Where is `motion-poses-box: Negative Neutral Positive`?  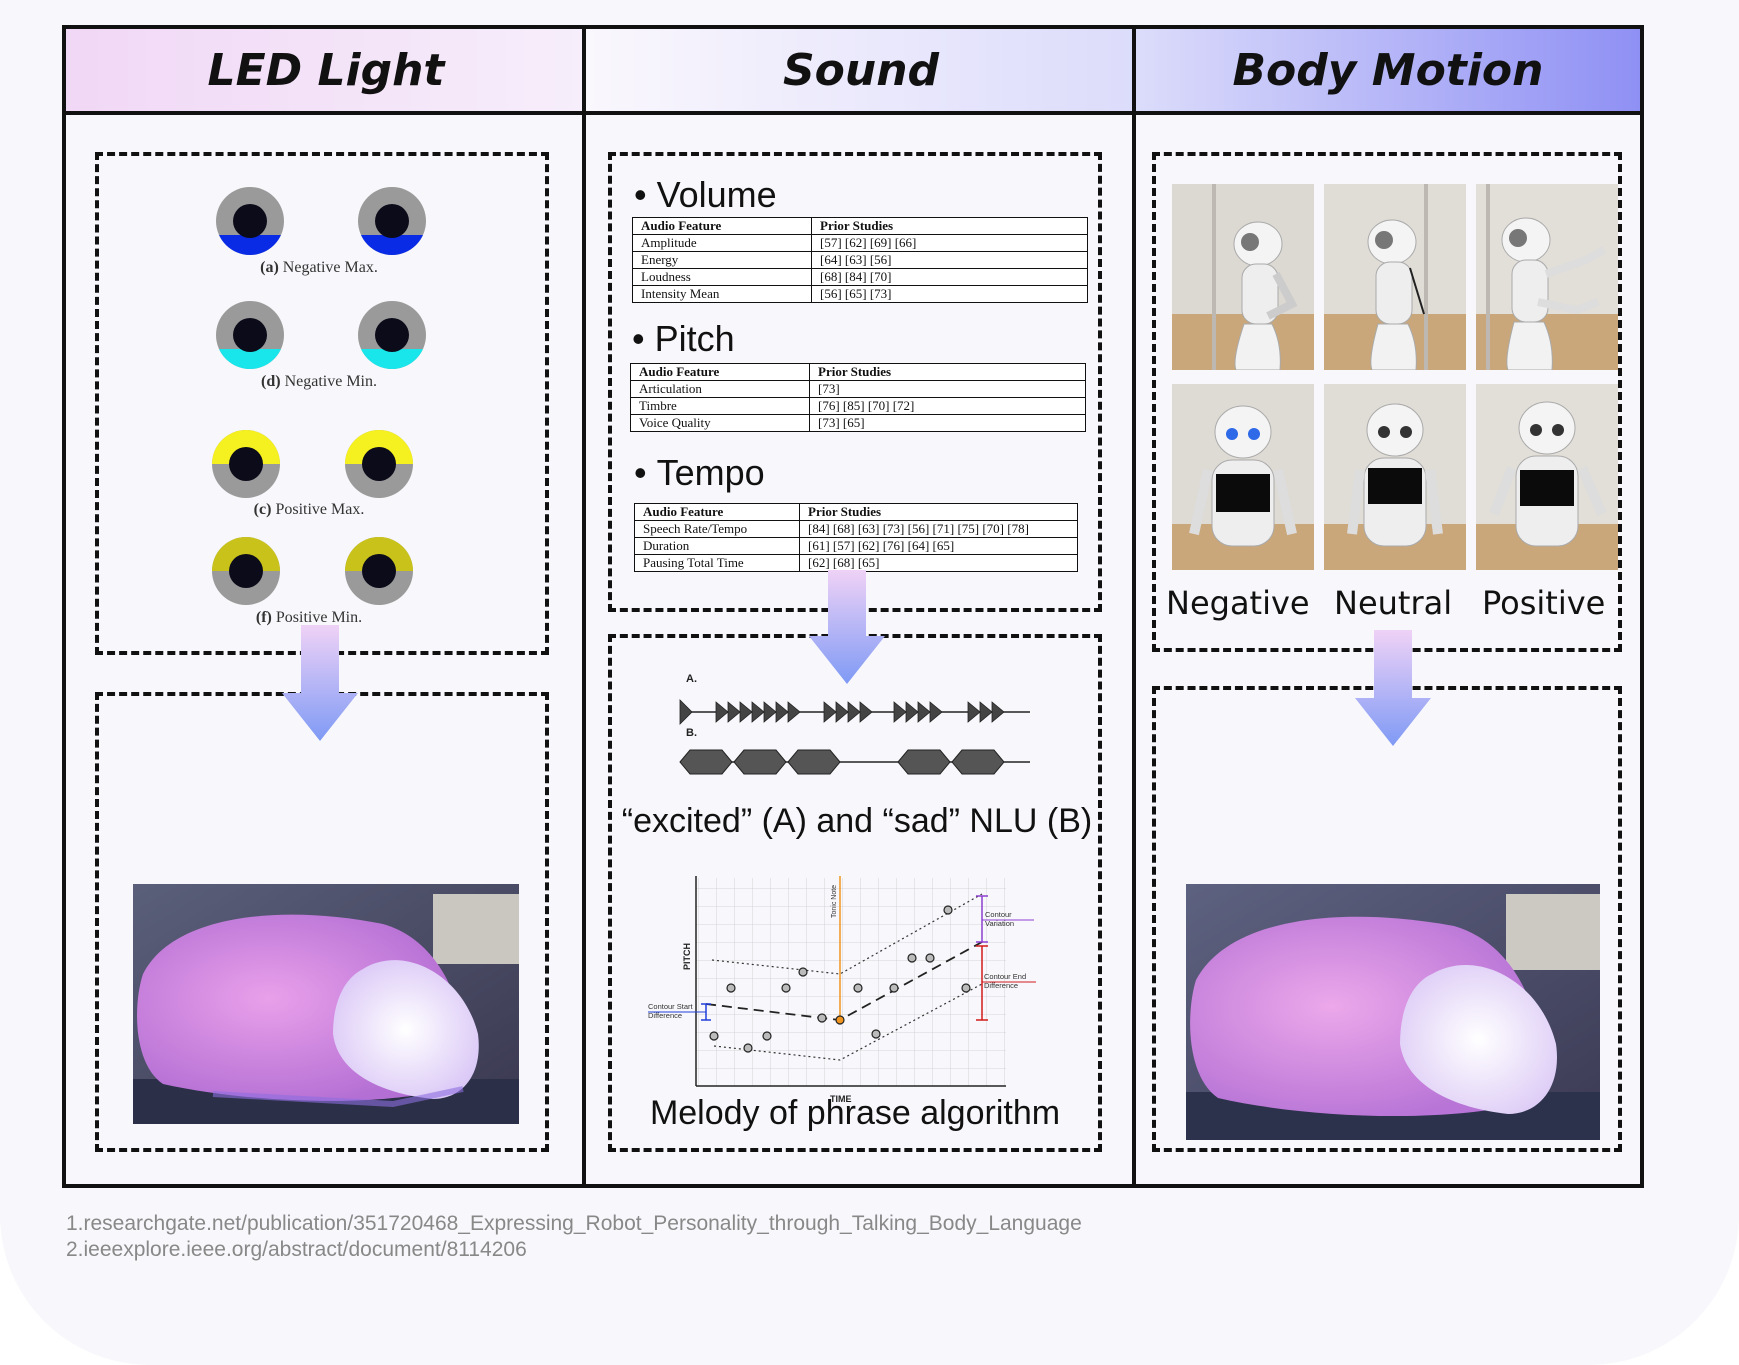
motion-poses-box: Negative Neutral Positive is located at coordinates (1387, 402).